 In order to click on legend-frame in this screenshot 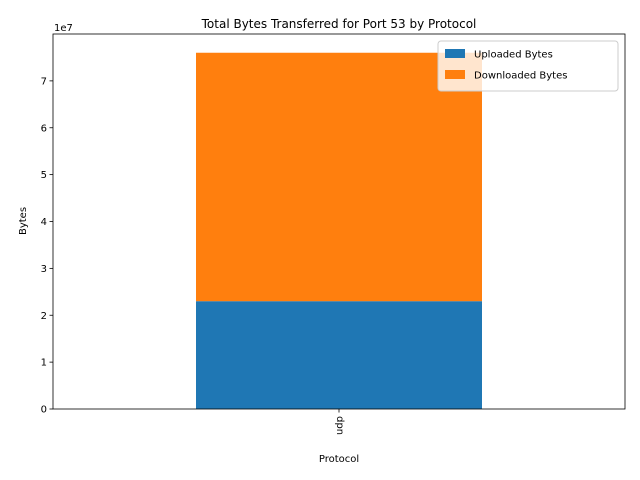, I will do `click(528, 66)`.